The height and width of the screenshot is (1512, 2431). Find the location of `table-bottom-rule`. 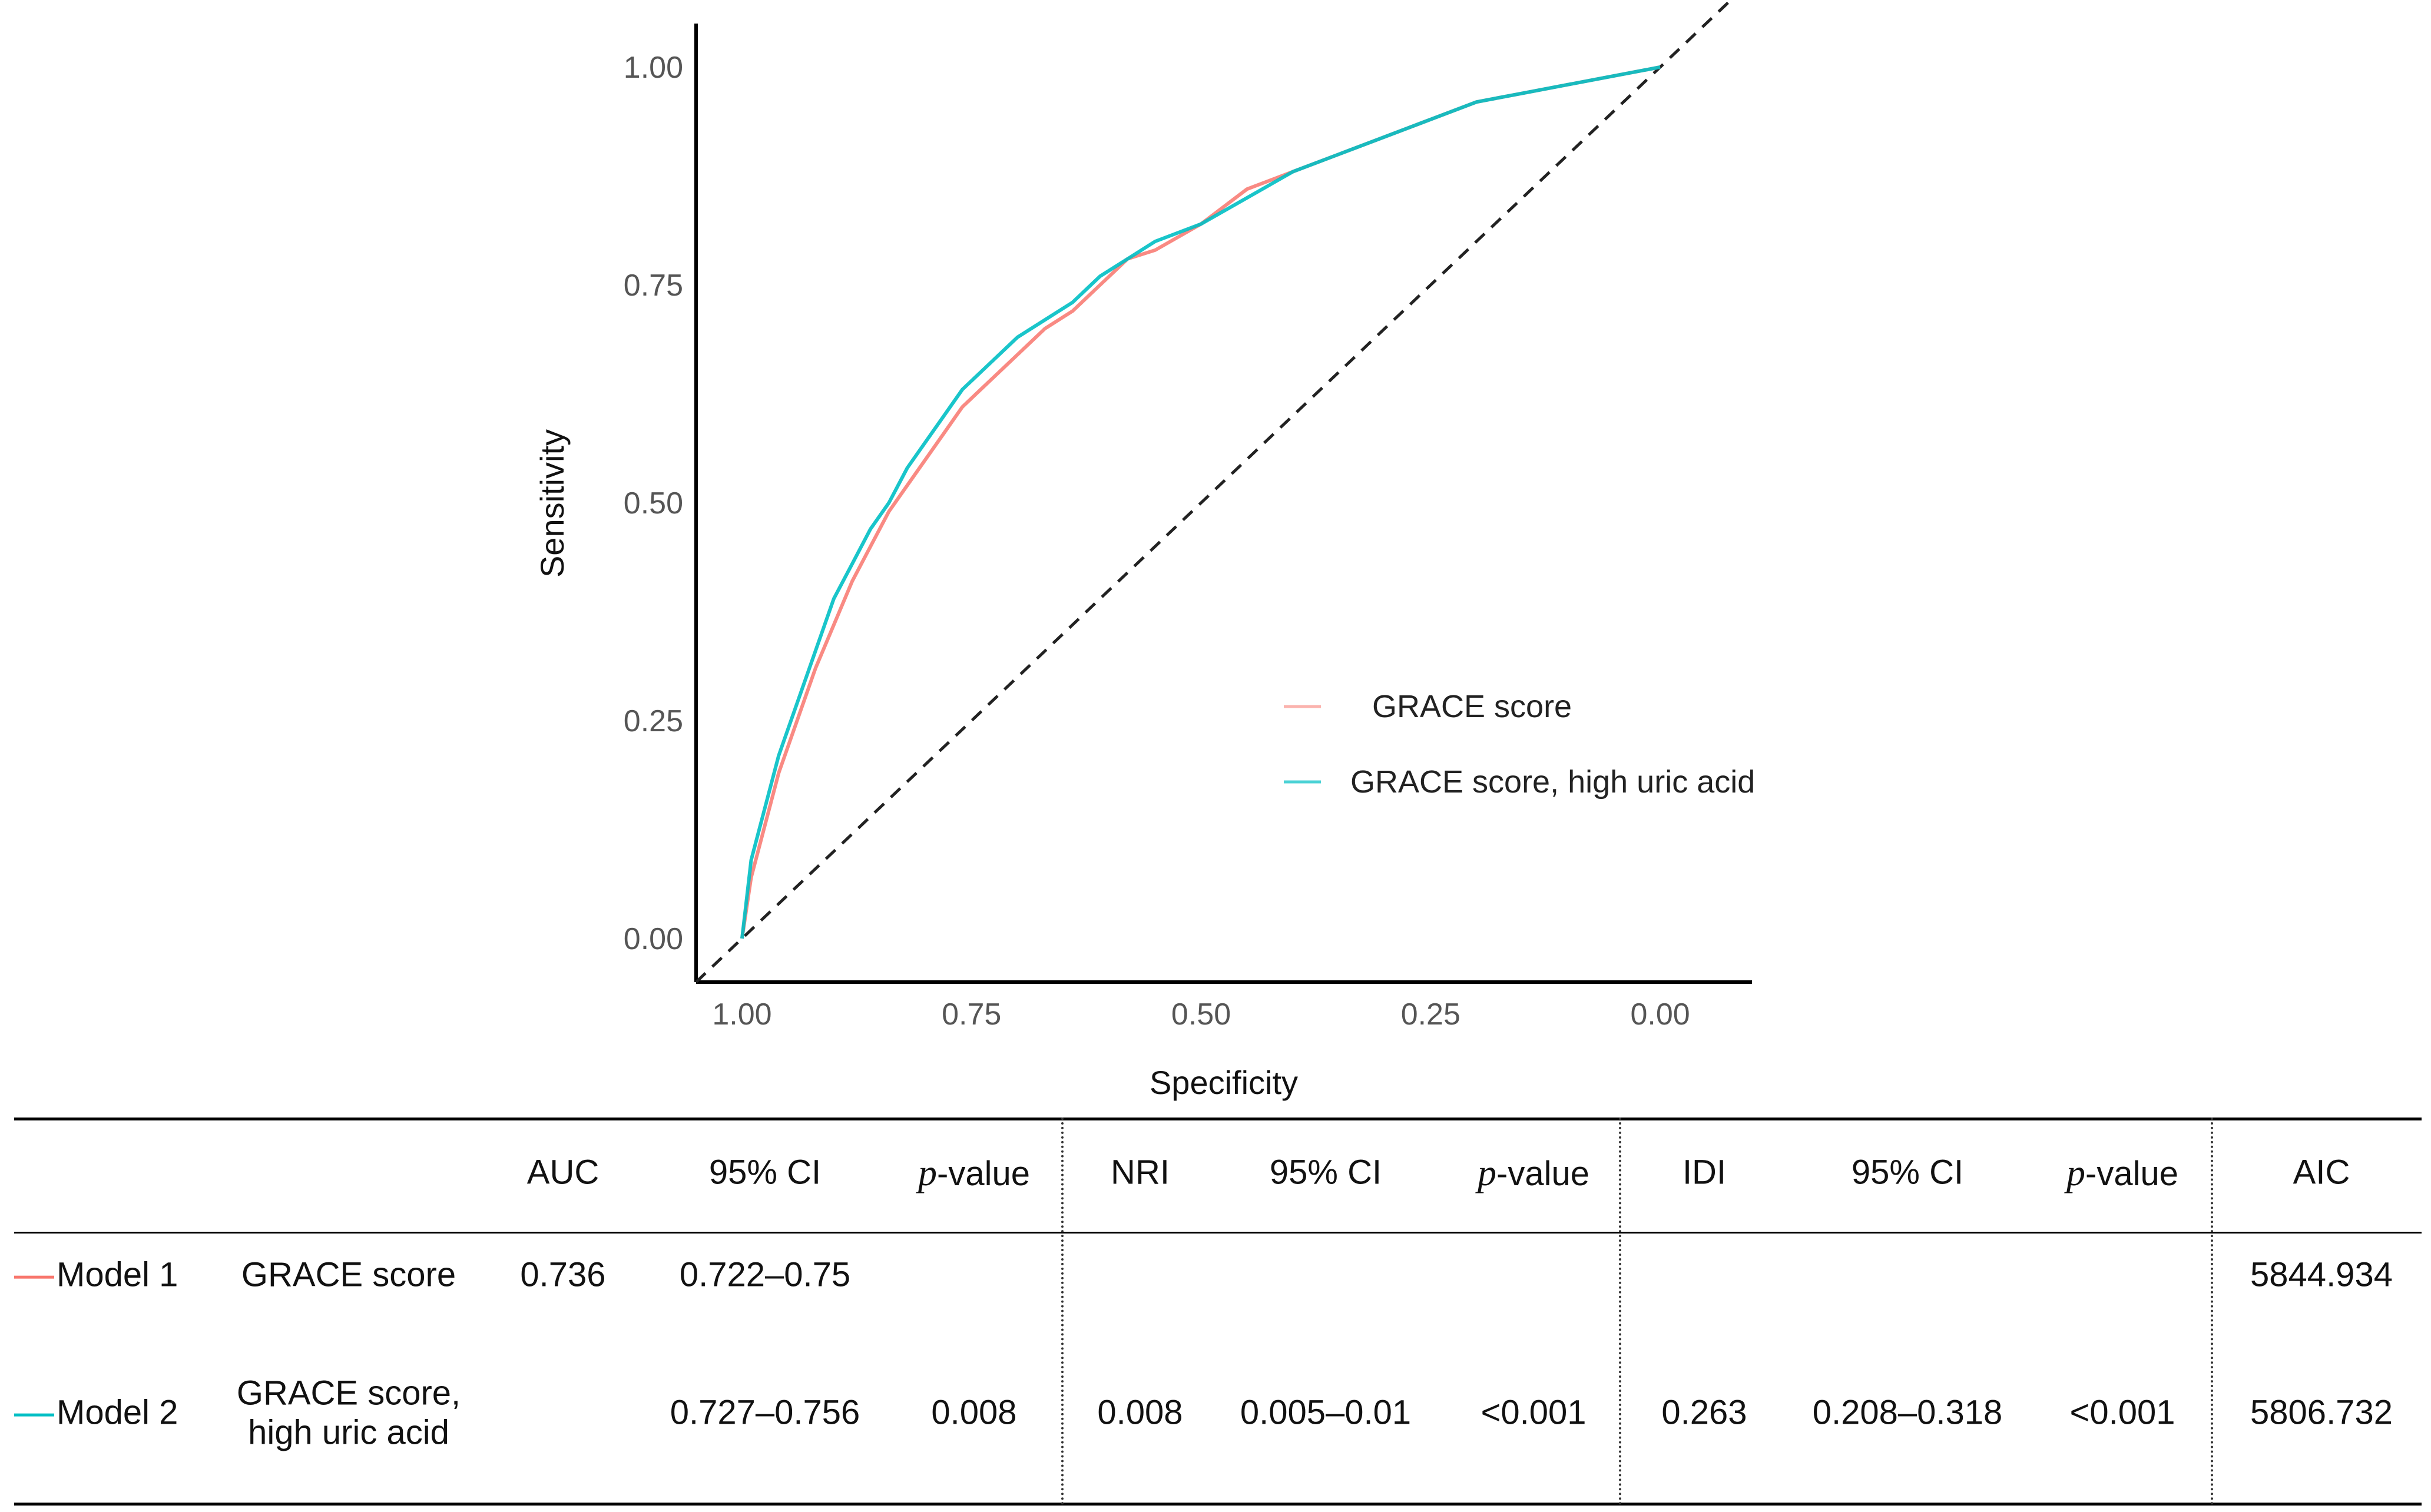

table-bottom-rule is located at coordinates (1218, 1504).